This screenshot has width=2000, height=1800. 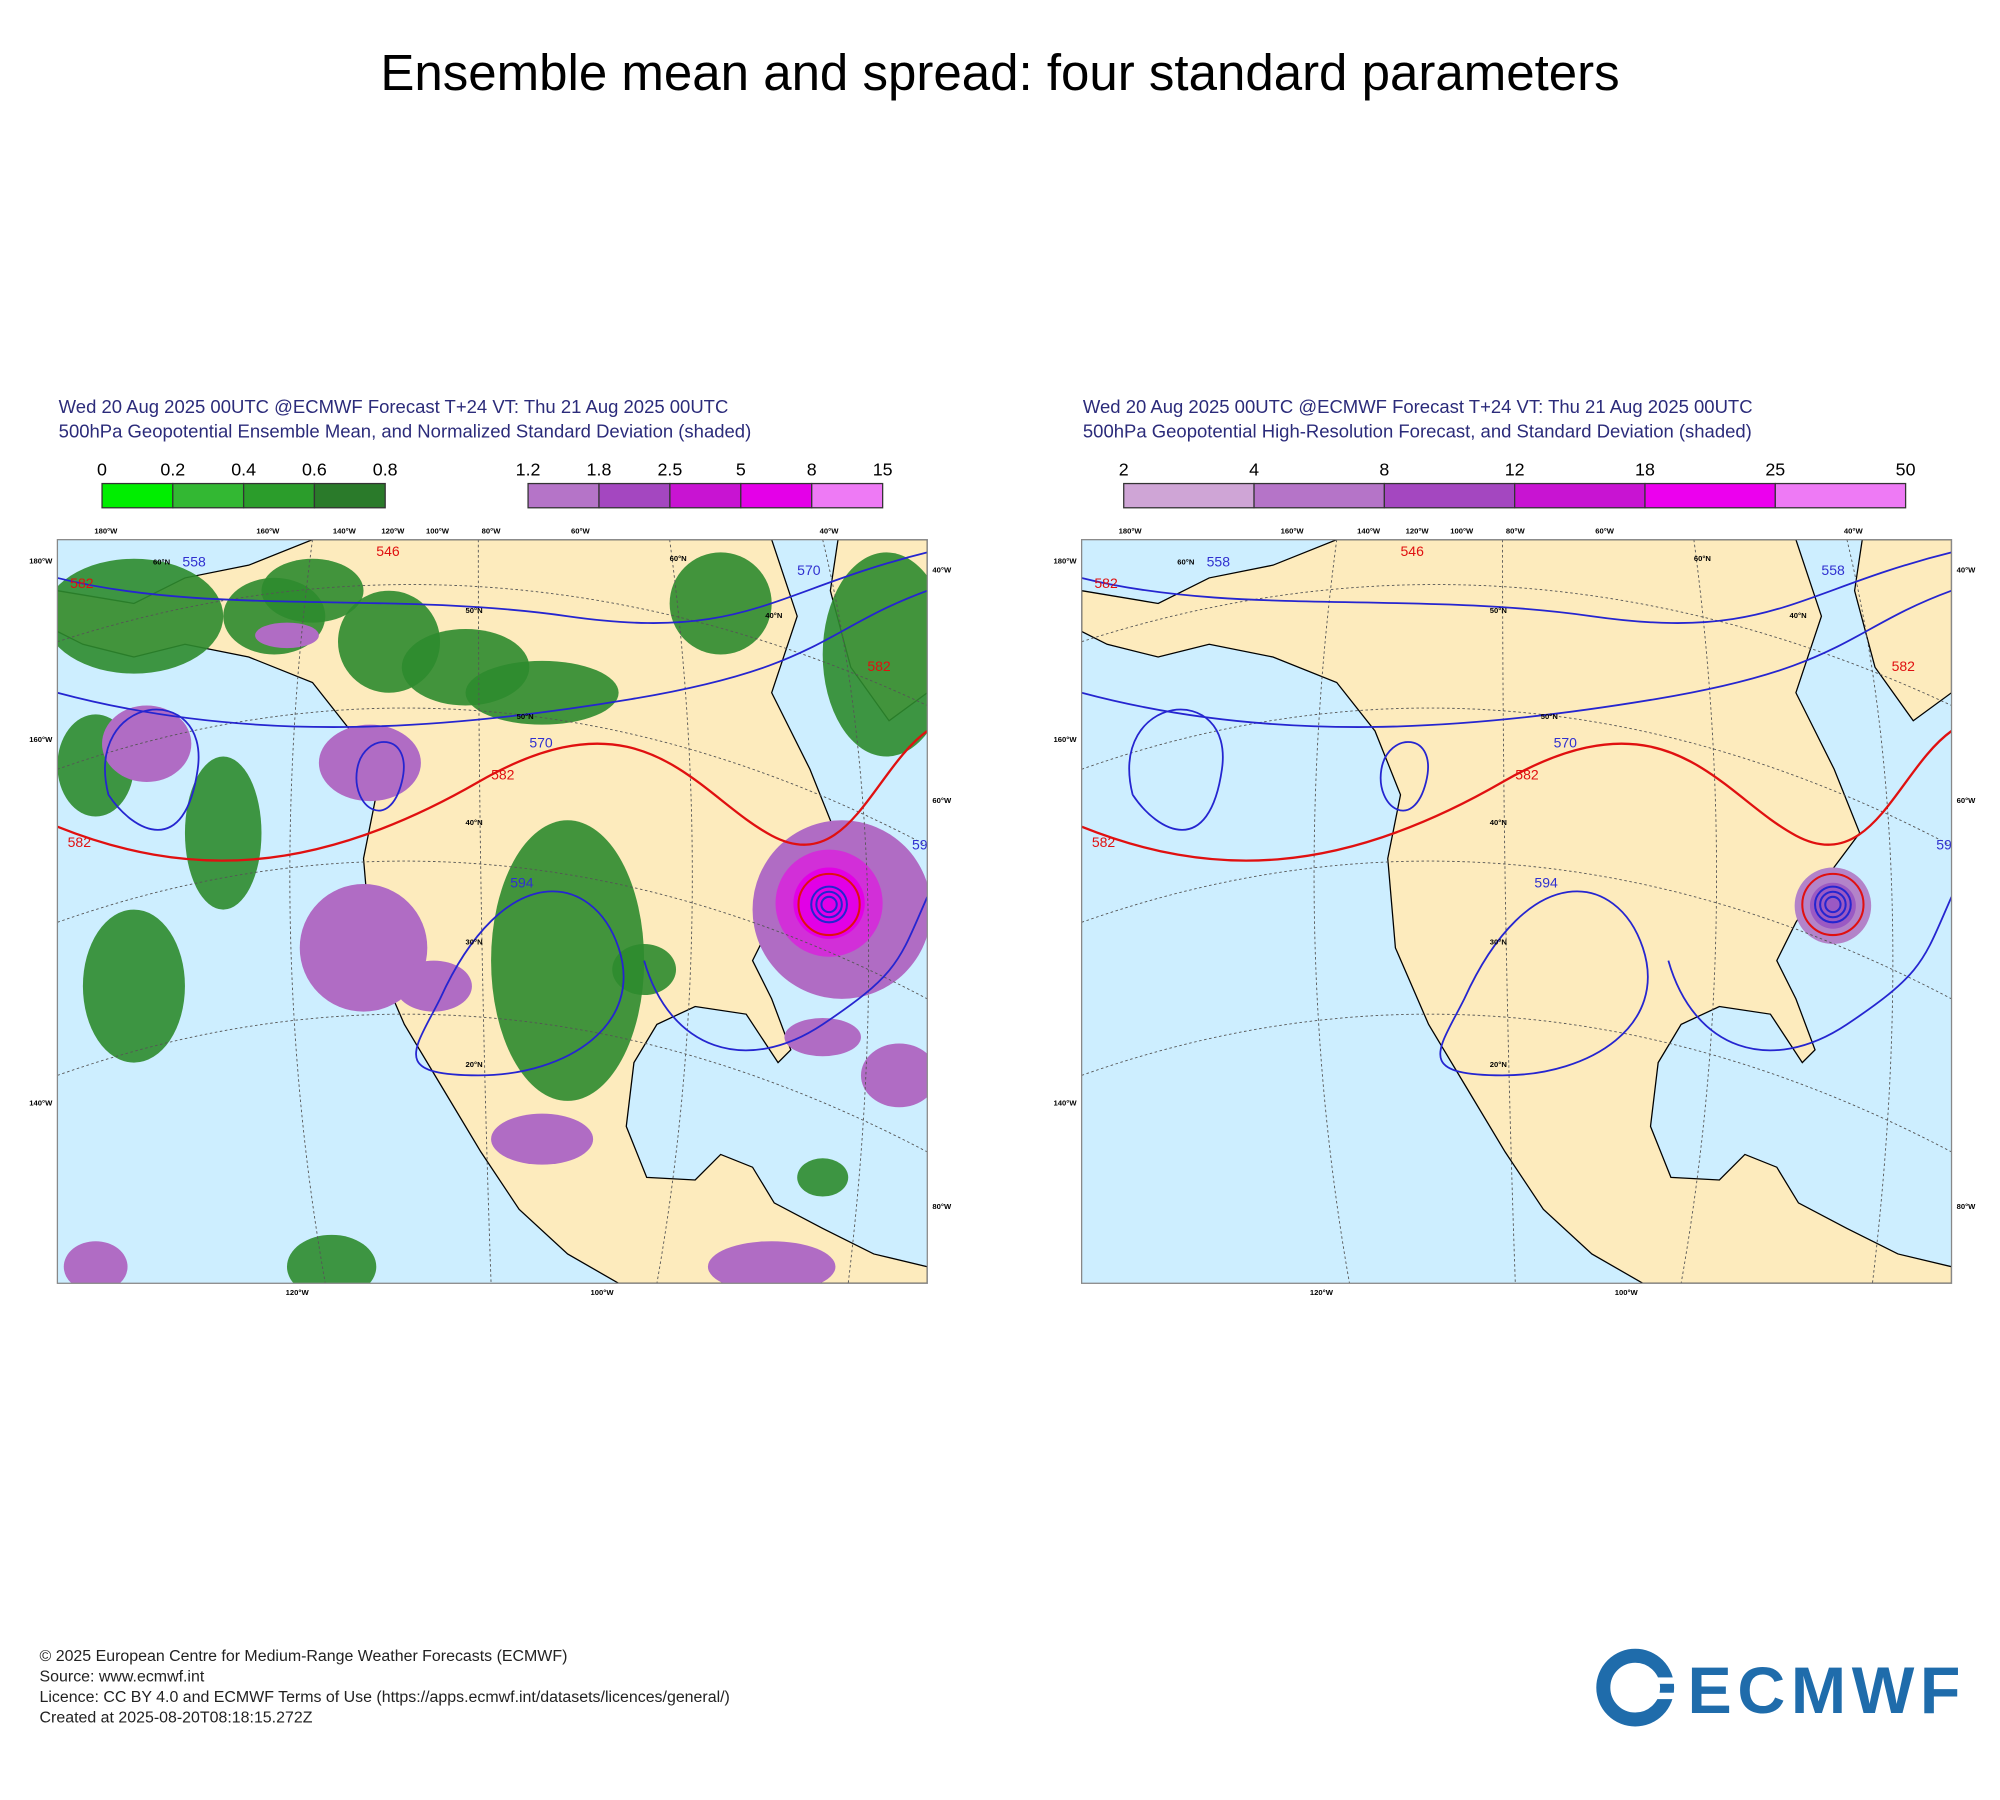 I want to click on footer-line: Source: www.ecmwf.int, so click(x=122, y=1677).